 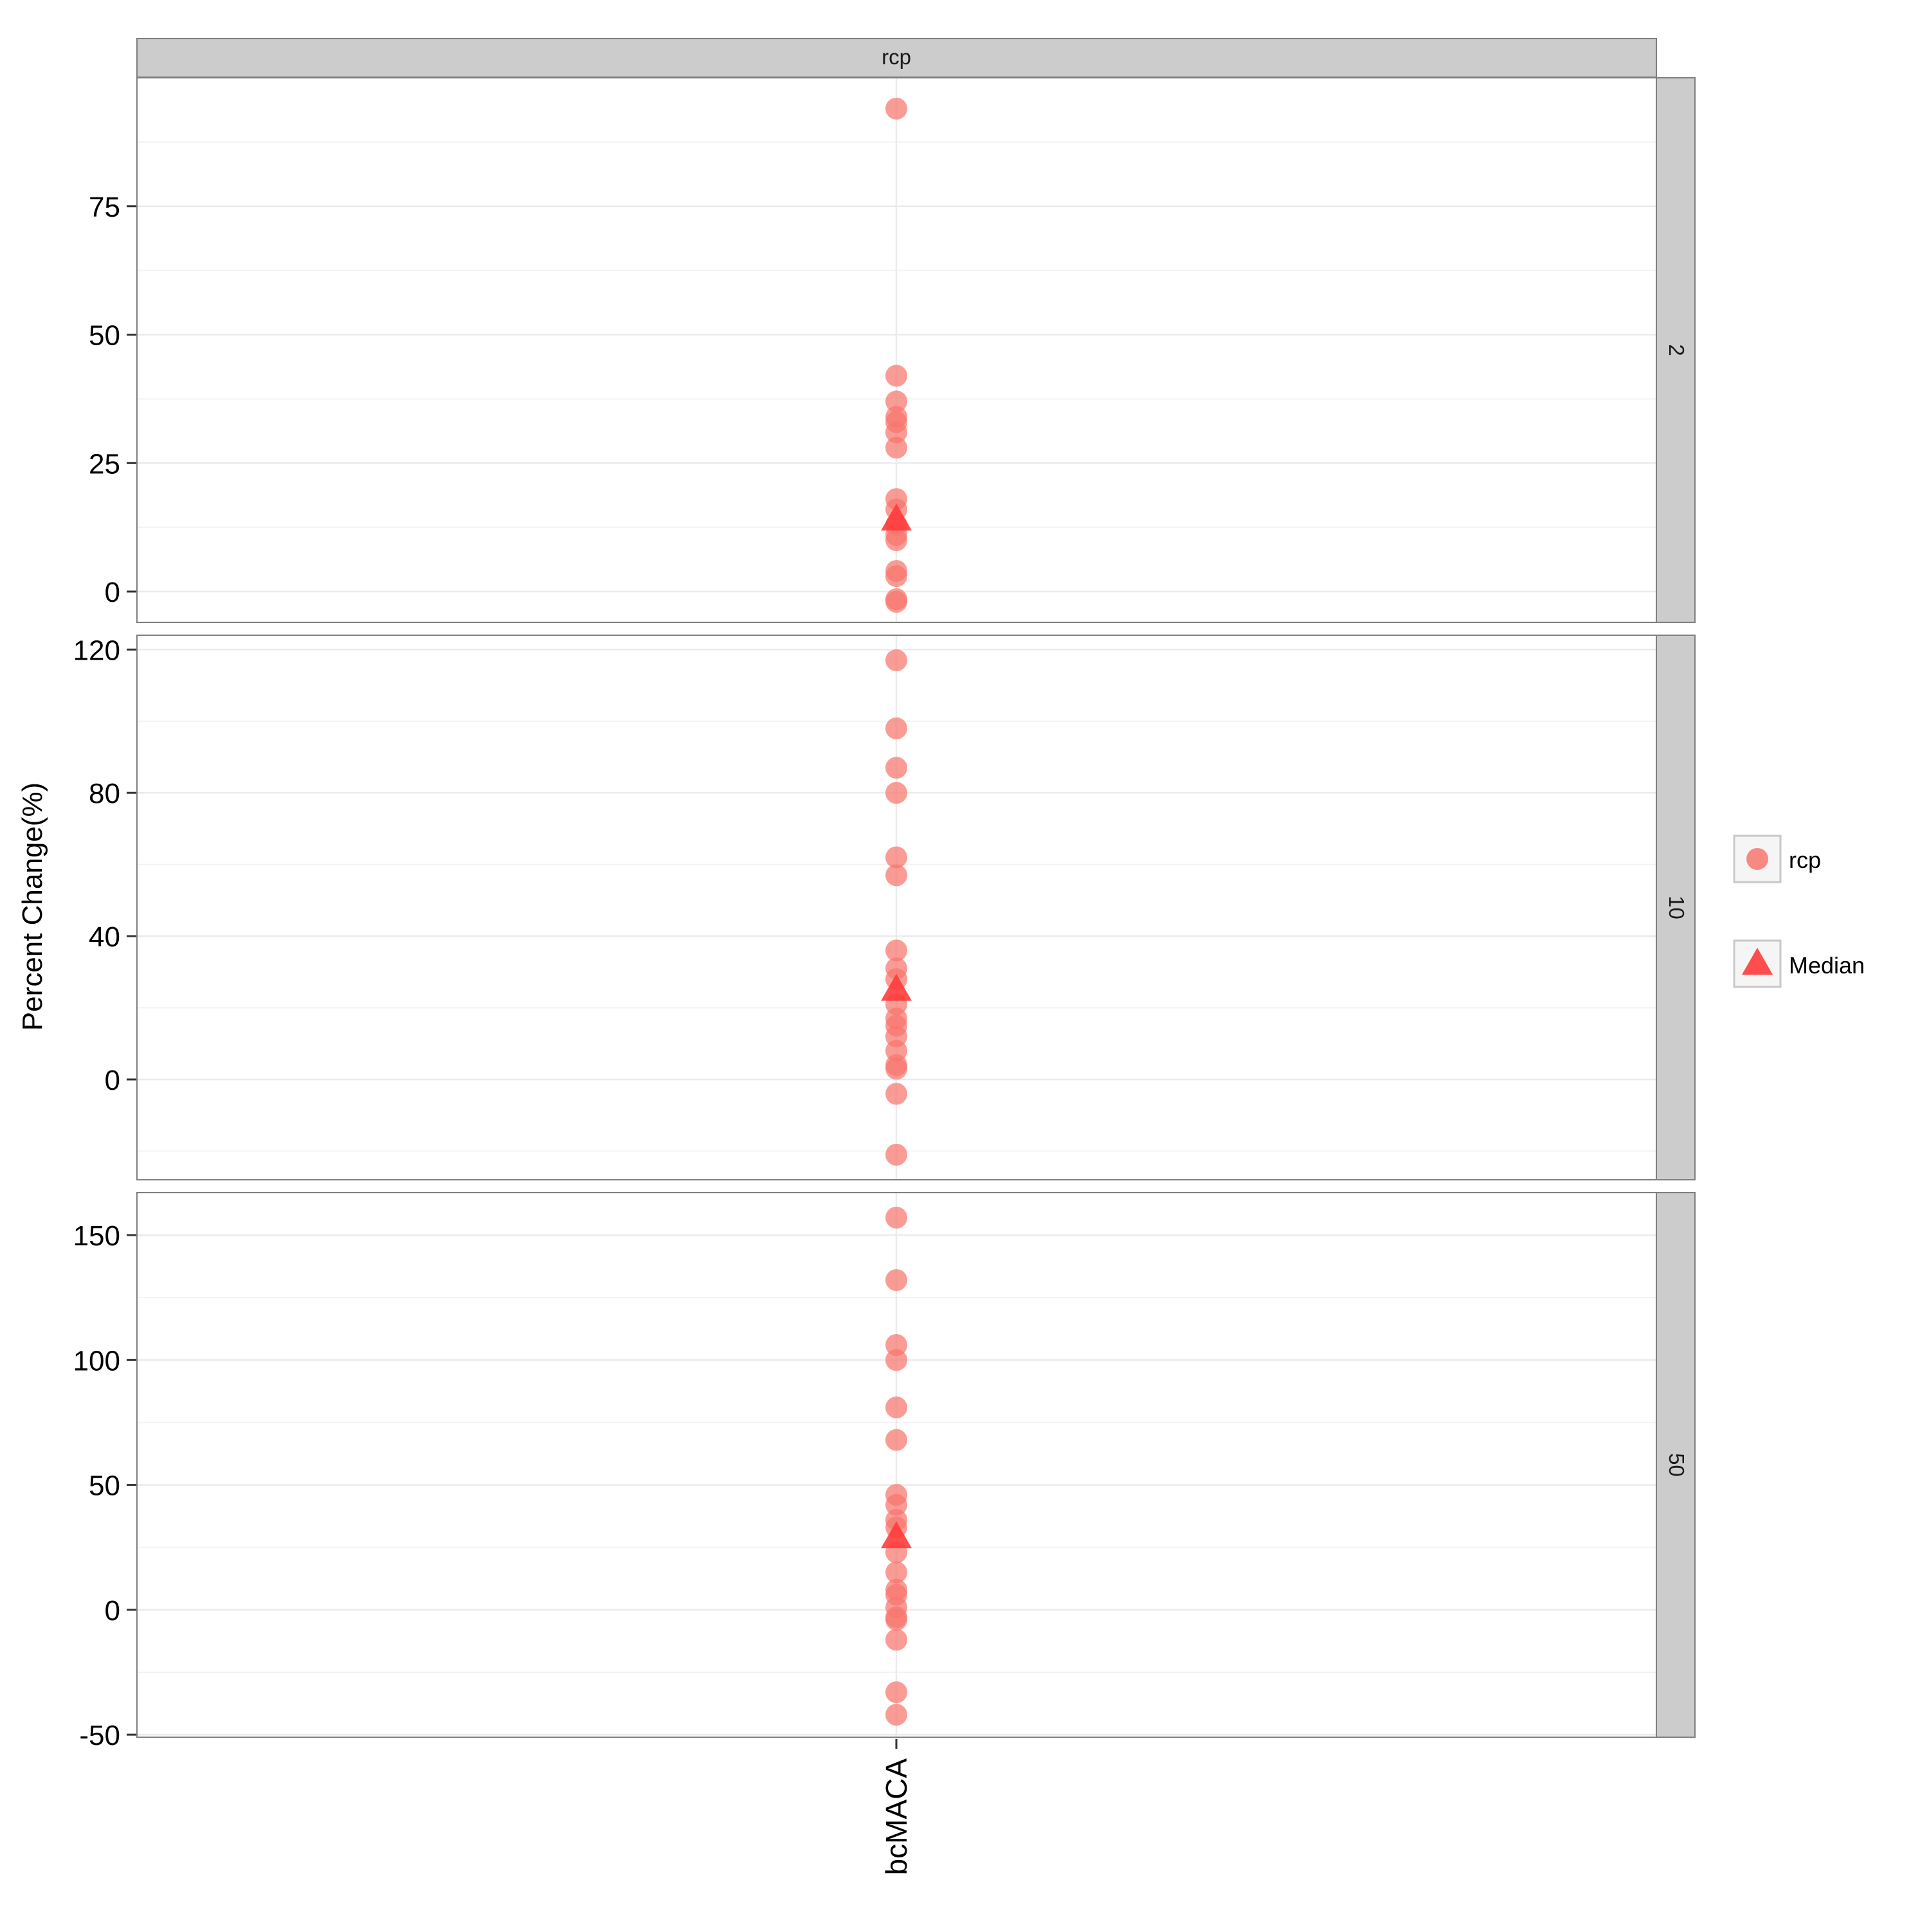 I want to click on panel-10-y-tick-label: 120, so click(x=96, y=650).